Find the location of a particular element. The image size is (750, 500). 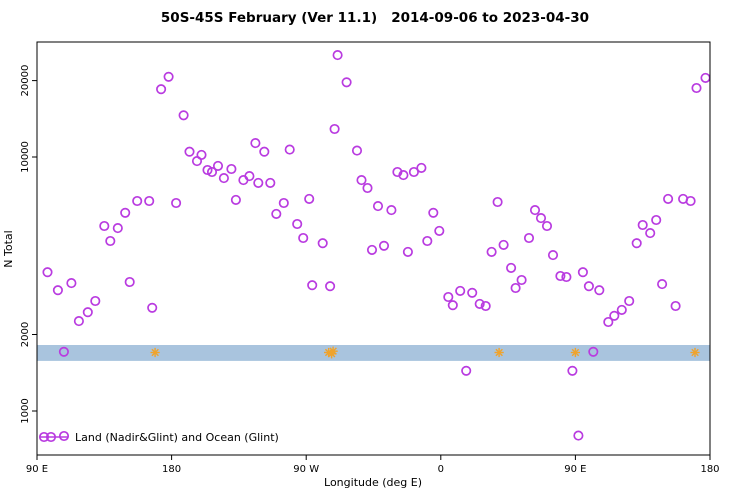

shaded-band is located at coordinates (373, 353).